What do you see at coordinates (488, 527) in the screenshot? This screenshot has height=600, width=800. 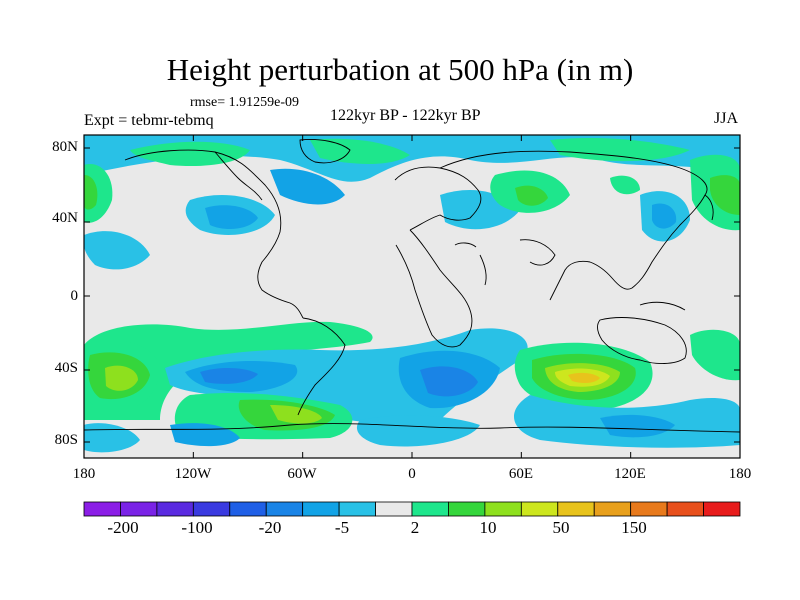 I see `colorbar-label: 10` at bounding box center [488, 527].